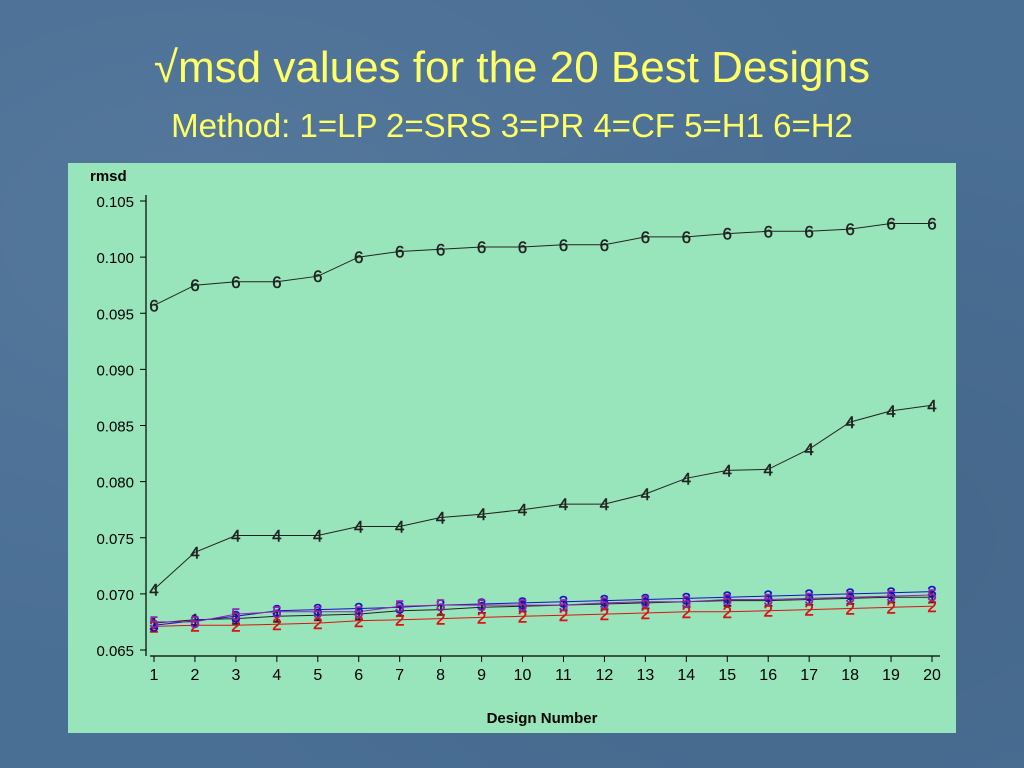 The width and height of the screenshot is (1024, 768). What do you see at coordinates (563, 675) in the screenshot?
I see `x-tick-label: 11` at bounding box center [563, 675].